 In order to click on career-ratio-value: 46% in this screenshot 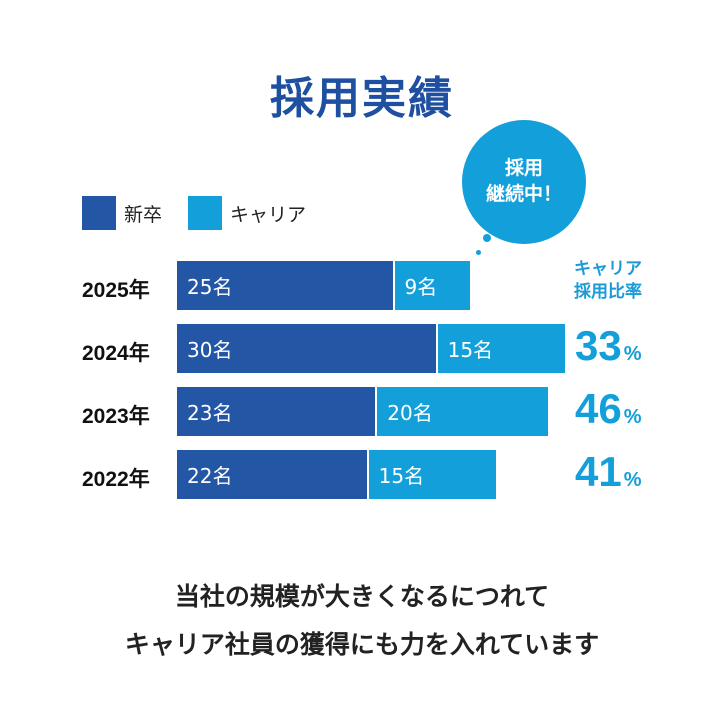, I will do `click(608, 409)`.